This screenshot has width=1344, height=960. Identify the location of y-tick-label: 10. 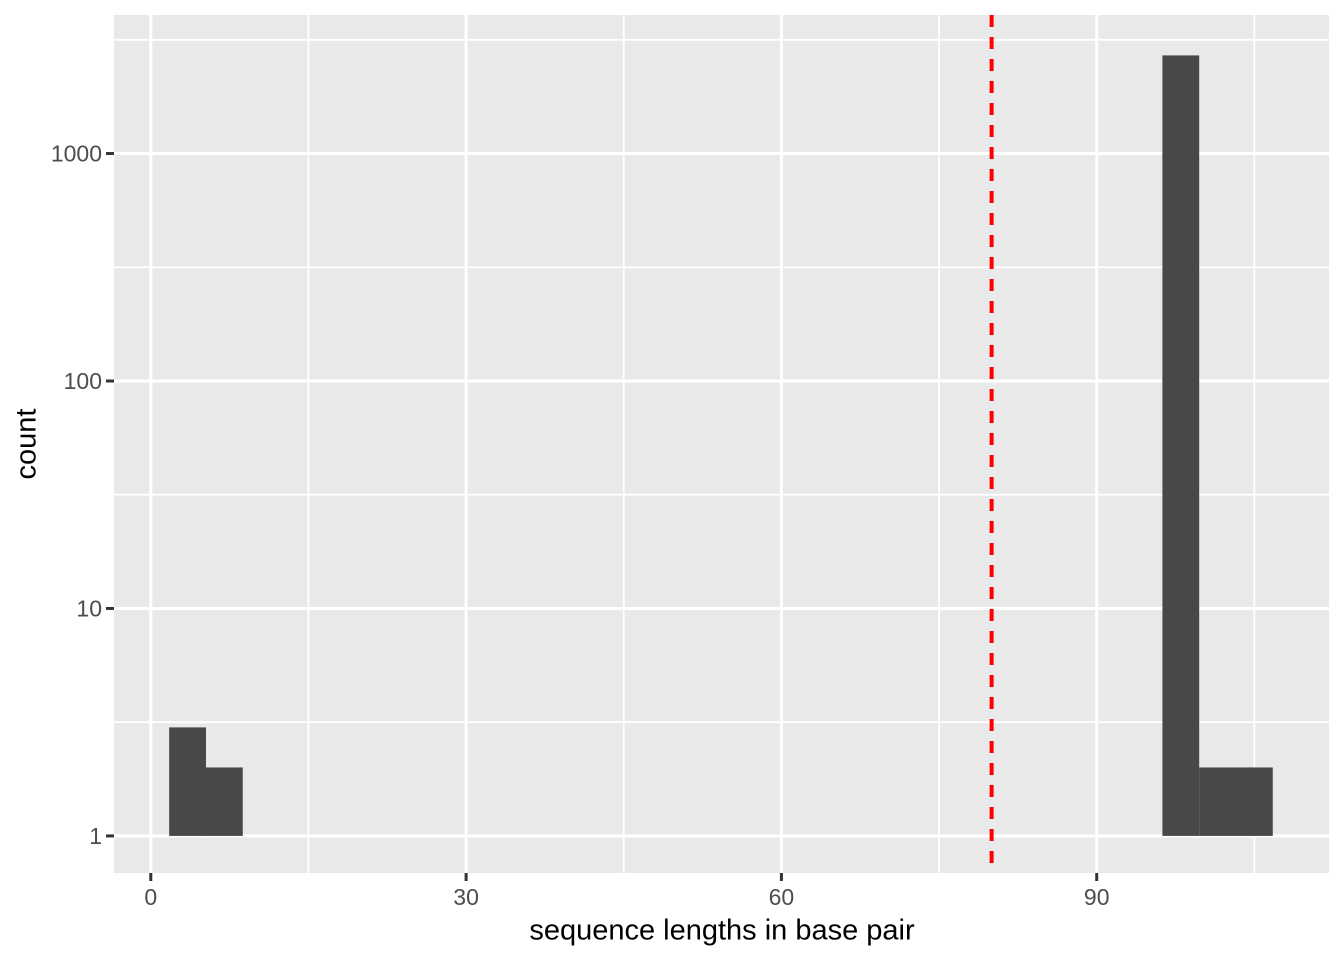
(89, 608).